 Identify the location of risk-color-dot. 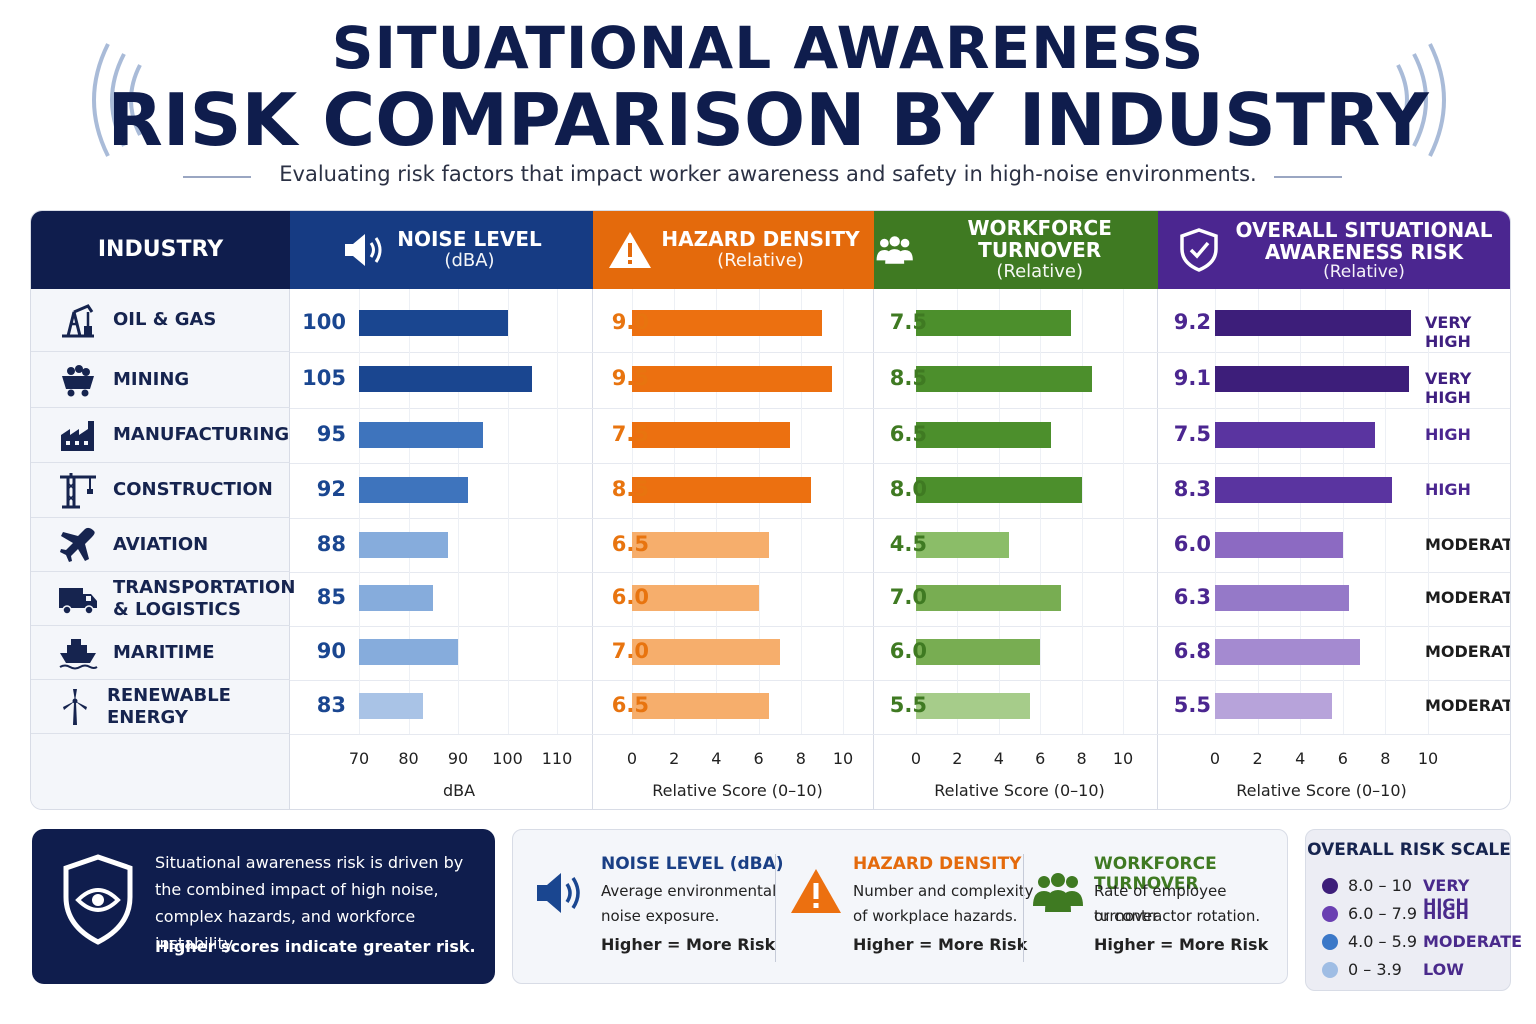
(1330, 969).